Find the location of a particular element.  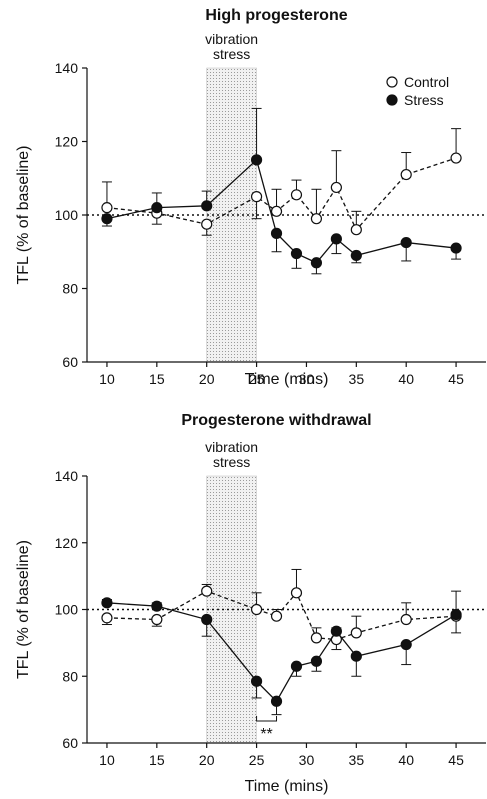

legend: Control Stress is located at coordinates (417, 91).